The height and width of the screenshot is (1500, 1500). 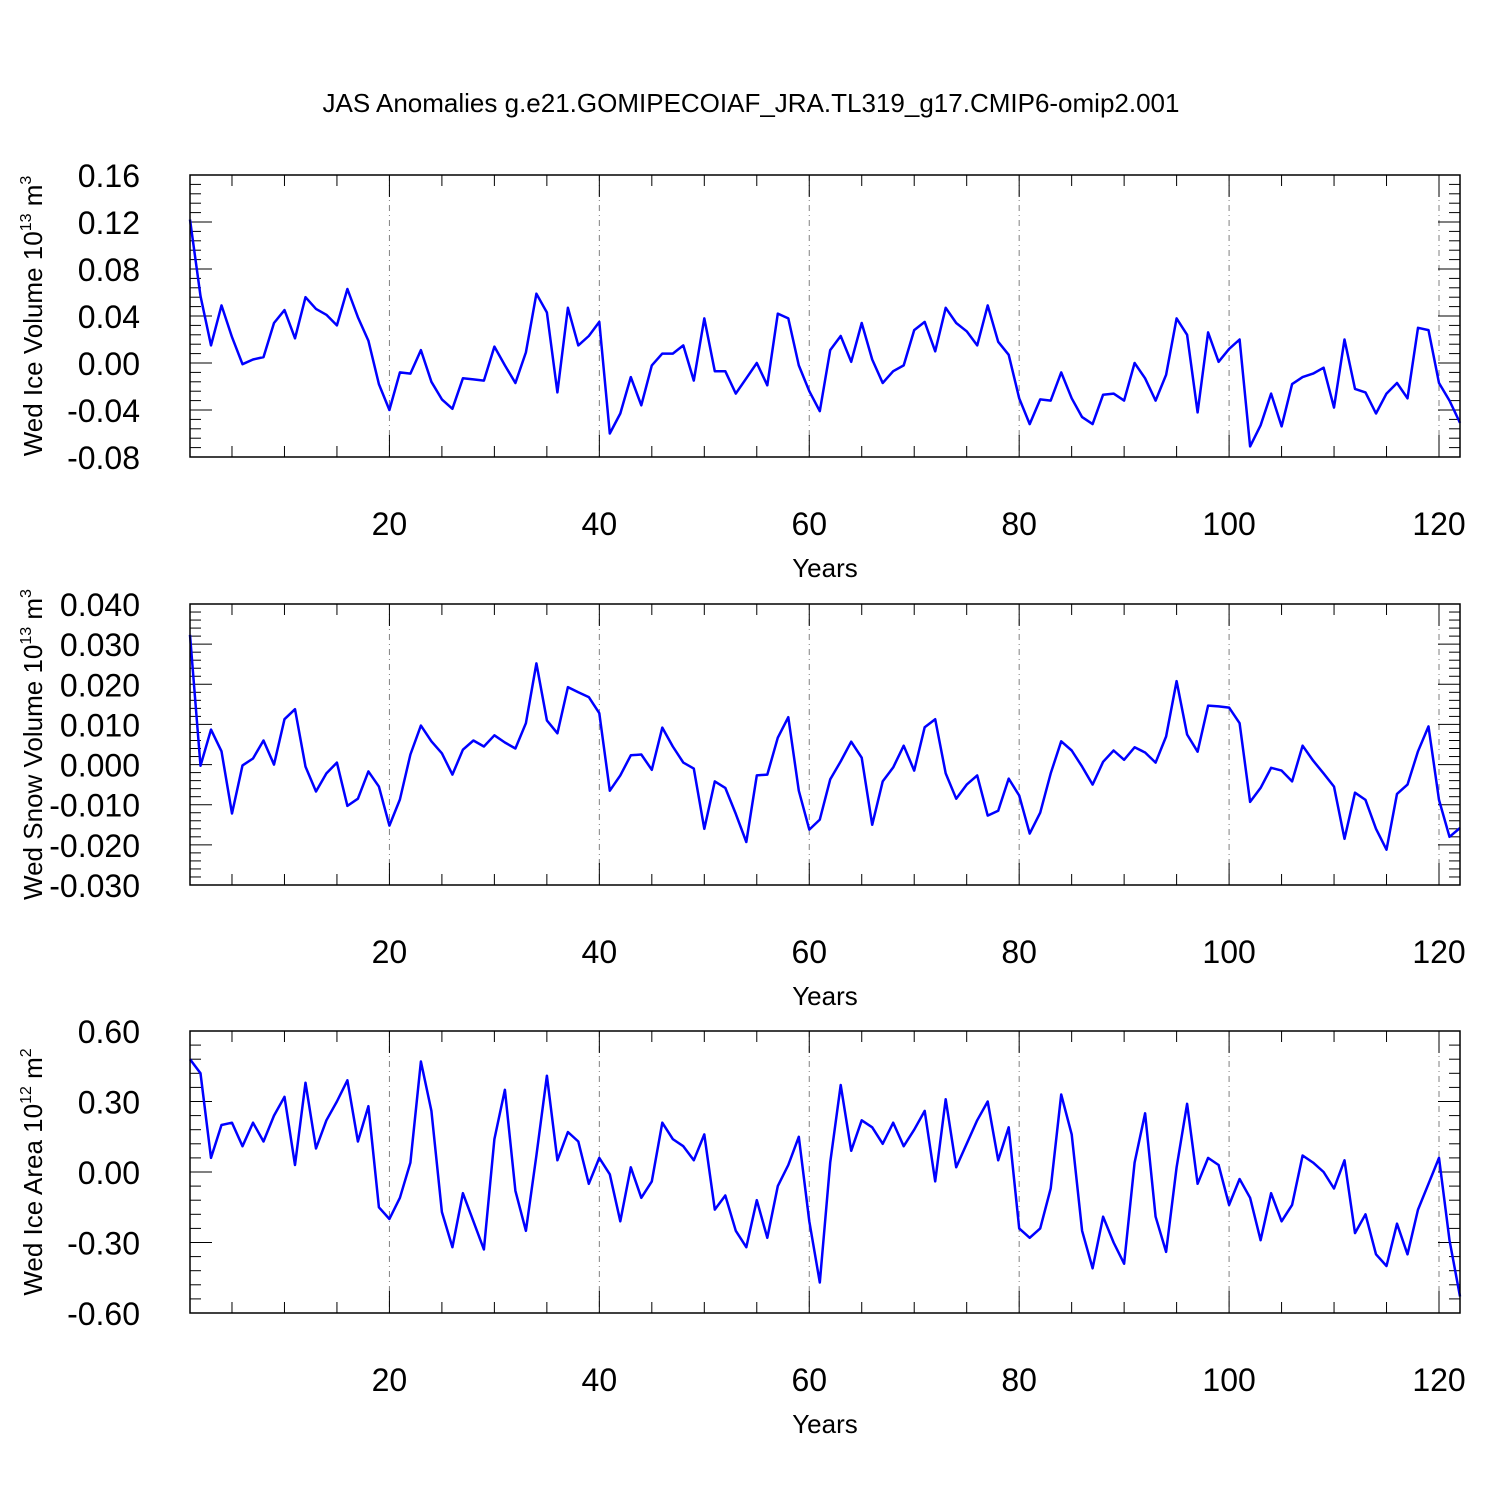 I want to click on y-axis-label-part: Wed Ice Volume 10, so click(x=33, y=343).